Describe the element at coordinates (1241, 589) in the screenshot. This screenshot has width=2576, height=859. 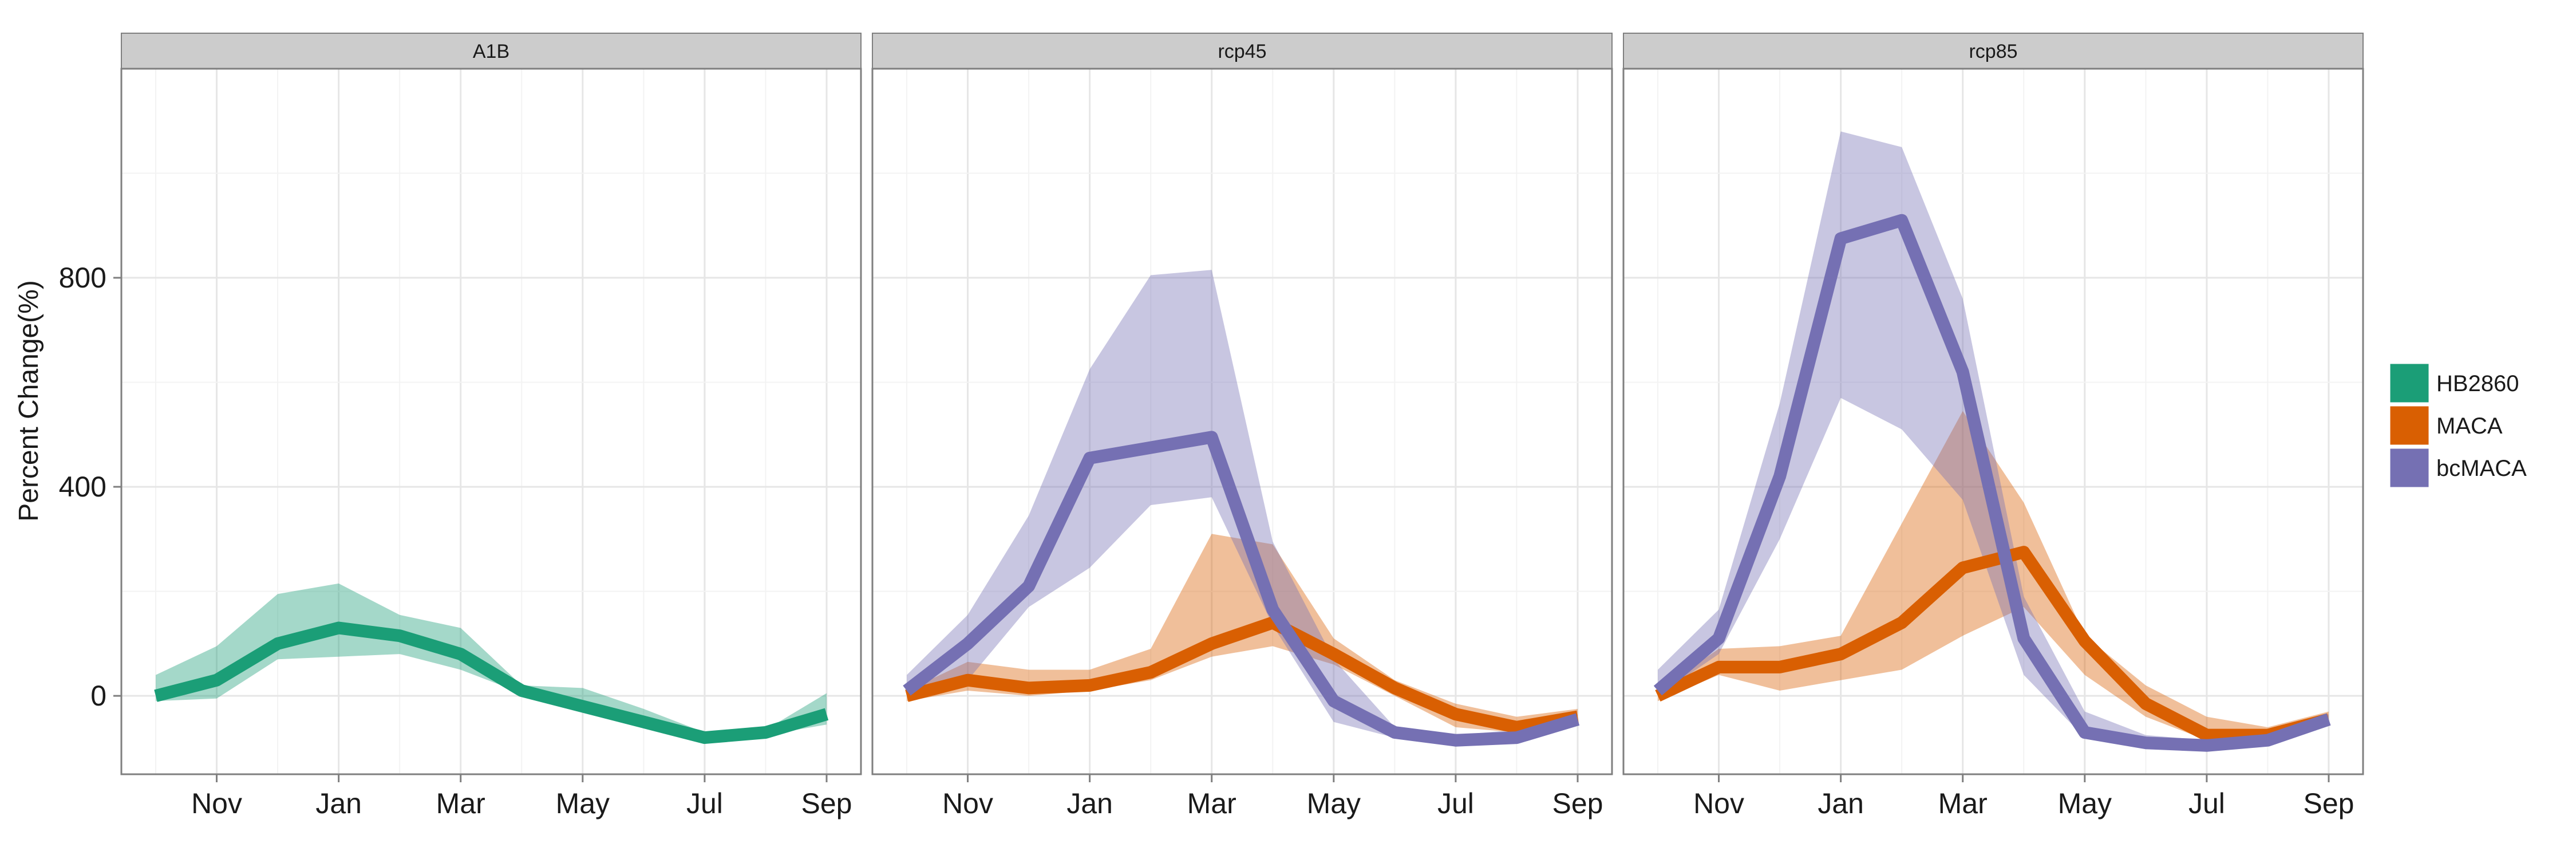
I see `line-bcMACA` at that location.